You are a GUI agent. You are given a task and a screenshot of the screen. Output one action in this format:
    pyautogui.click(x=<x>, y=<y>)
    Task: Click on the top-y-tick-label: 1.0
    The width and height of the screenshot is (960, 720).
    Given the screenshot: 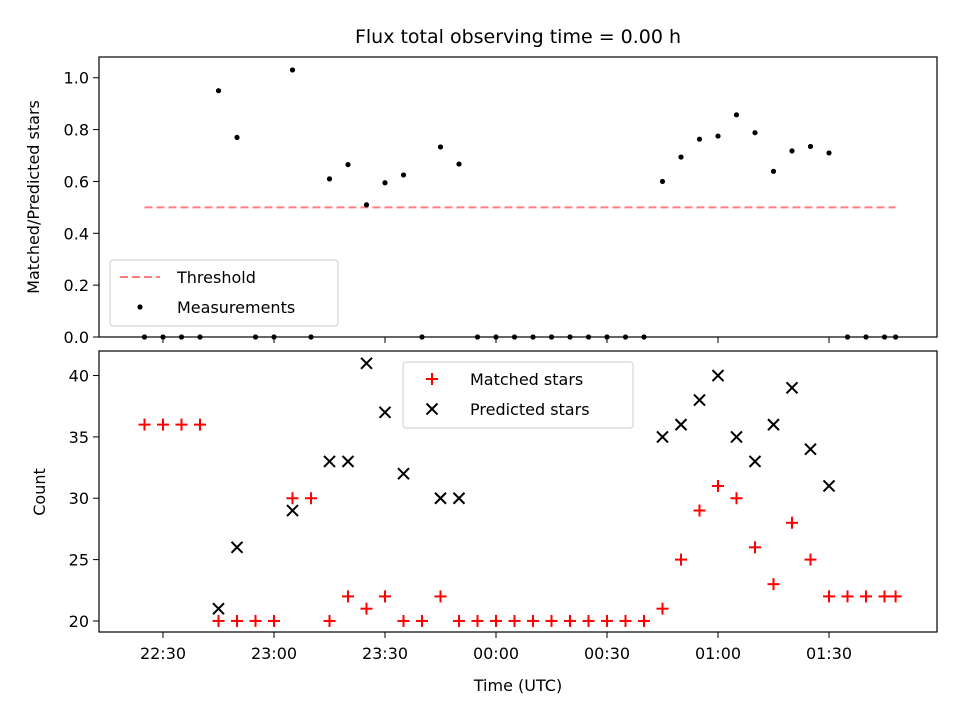 What is the action you would take?
    pyautogui.click(x=76, y=78)
    